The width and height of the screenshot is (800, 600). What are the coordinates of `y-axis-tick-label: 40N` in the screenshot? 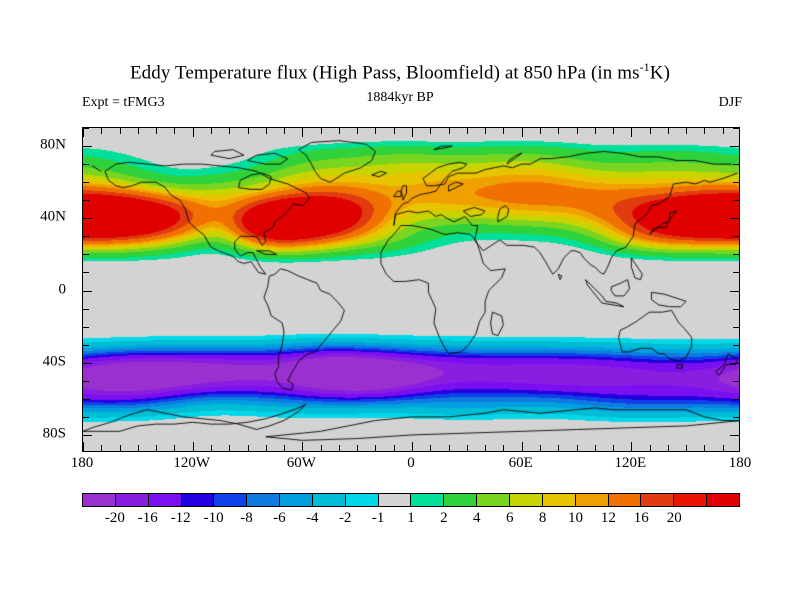 It's located at (53, 216).